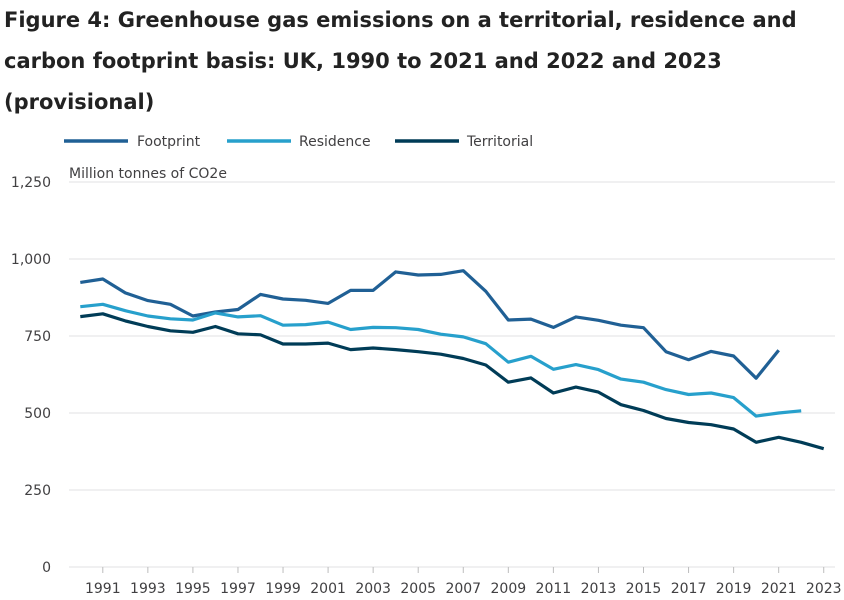  Describe the element at coordinates (499, 142) in the screenshot. I see `legend-label-territorial: Territorial` at that location.